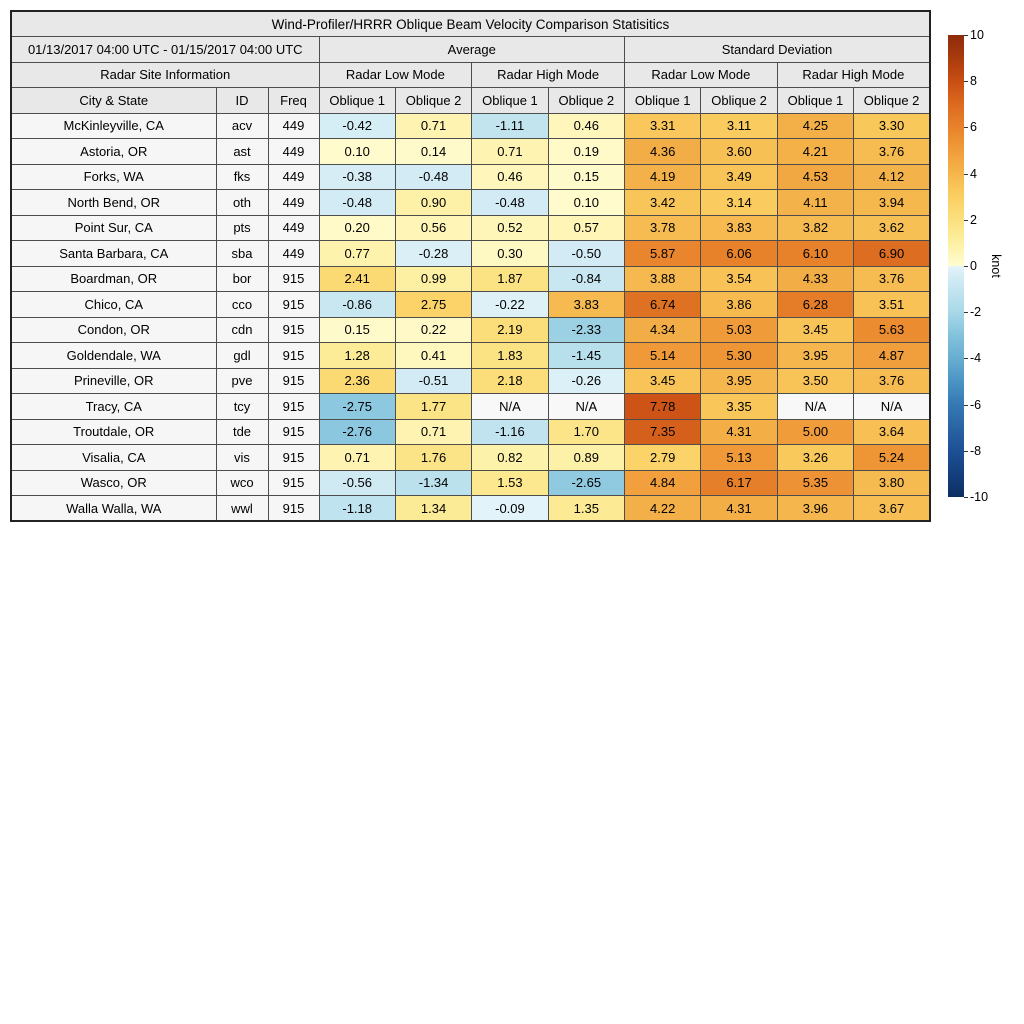 This screenshot has width=1024, height=1024. What do you see at coordinates (510, 125) in the screenshot?
I see `value-cell: -1.11` at bounding box center [510, 125].